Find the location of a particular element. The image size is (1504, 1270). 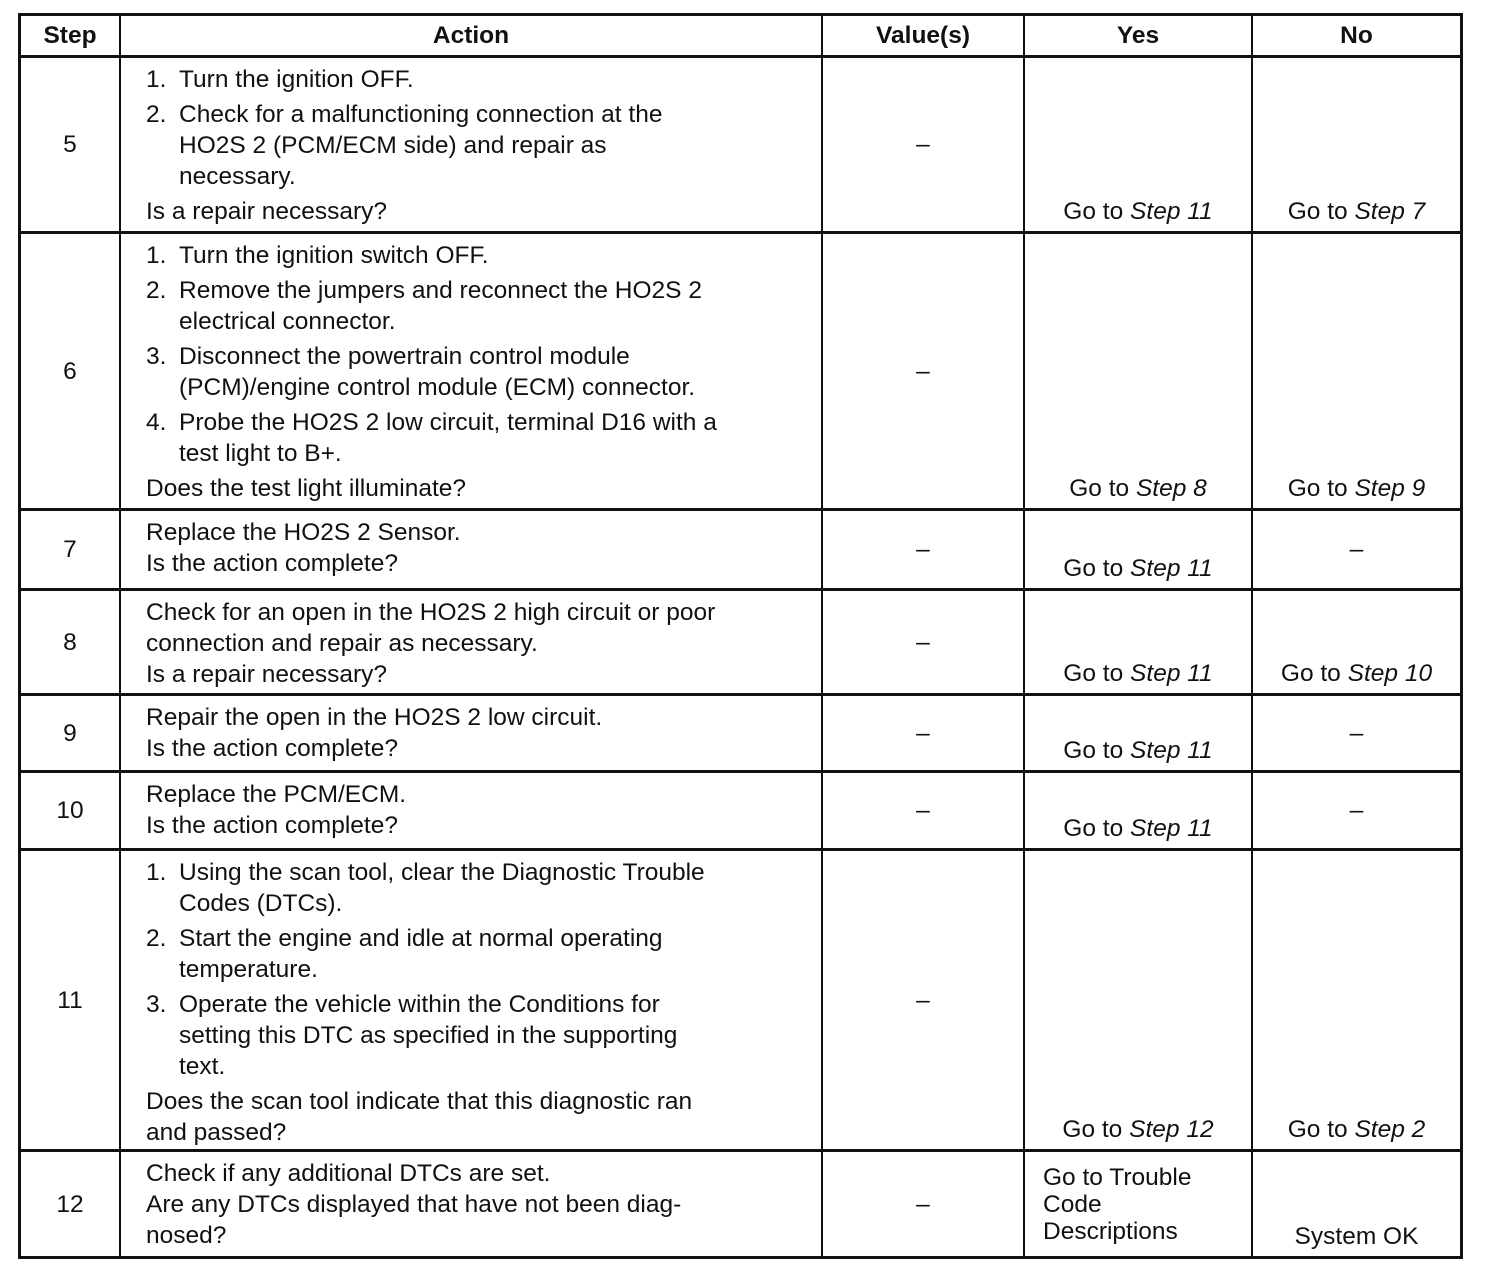

goto-step: Step 12 is located at coordinates (1171, 1129).